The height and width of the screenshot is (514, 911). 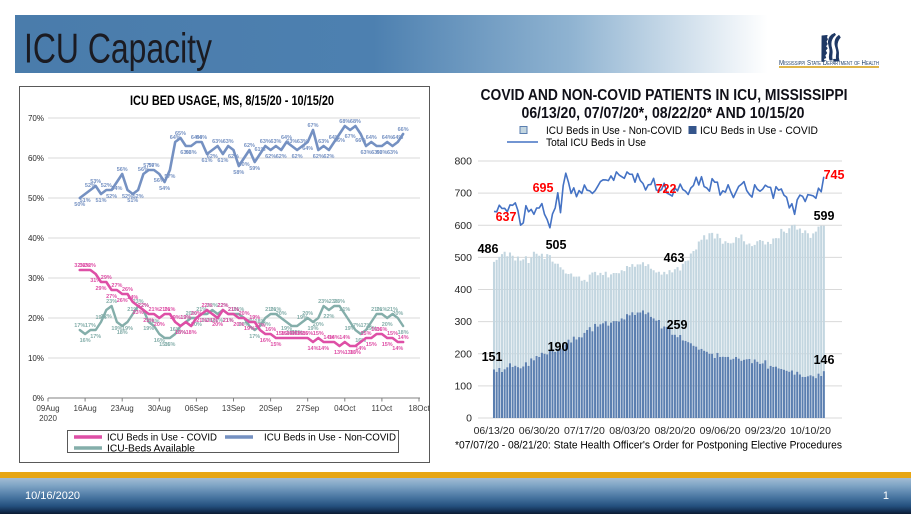 I want to click on svg-text: 17%, so click(x=254, y=337).